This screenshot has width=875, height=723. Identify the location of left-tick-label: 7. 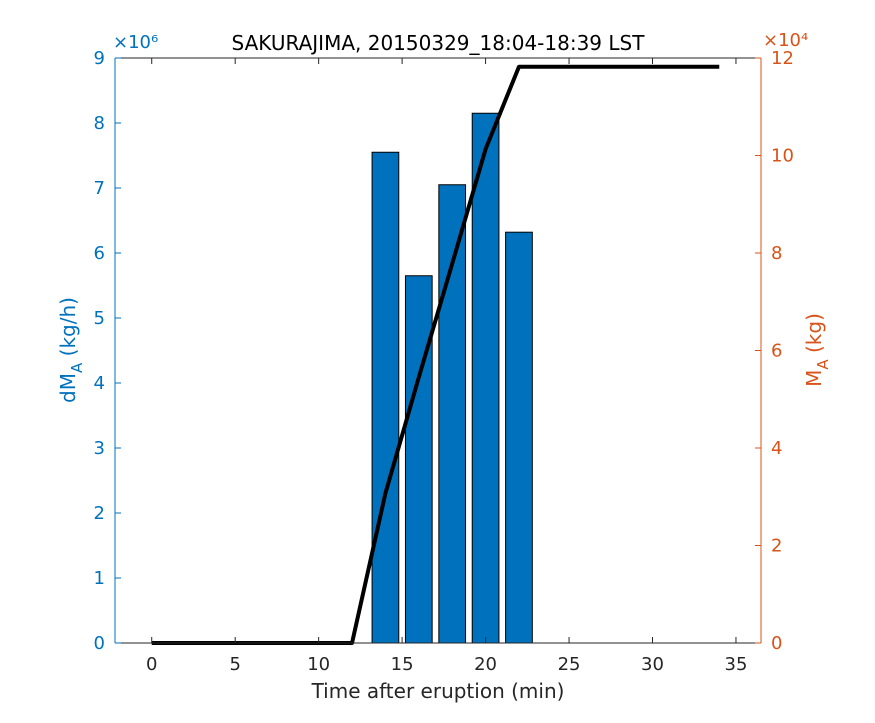
(99, 188).